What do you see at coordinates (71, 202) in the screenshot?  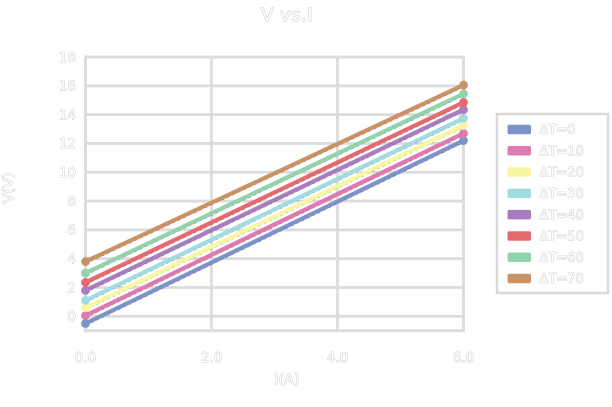 I see `y-tick-label: 8` at bounding box center [71, 202].